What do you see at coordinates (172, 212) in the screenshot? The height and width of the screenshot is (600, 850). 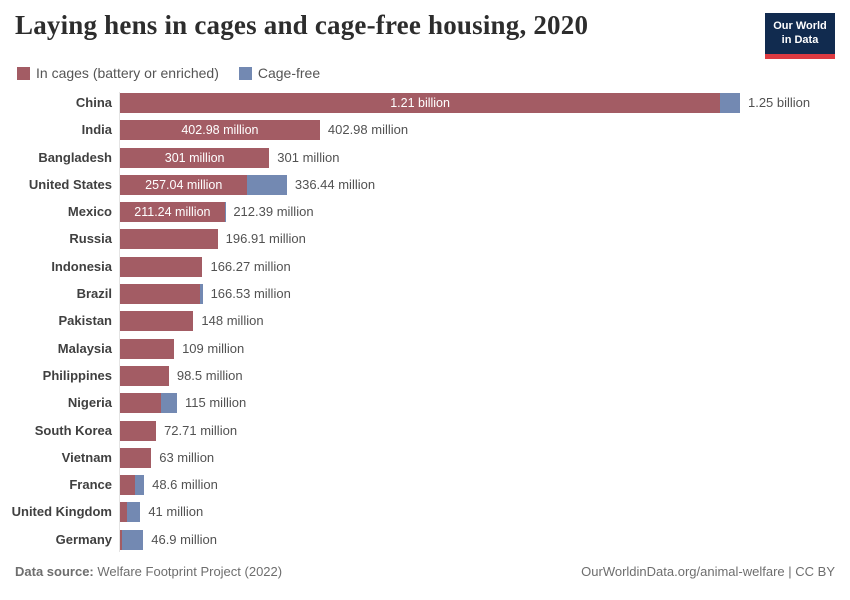 I see `bar-segment-cages: 211.24 million` at bounding box center [172, 212].